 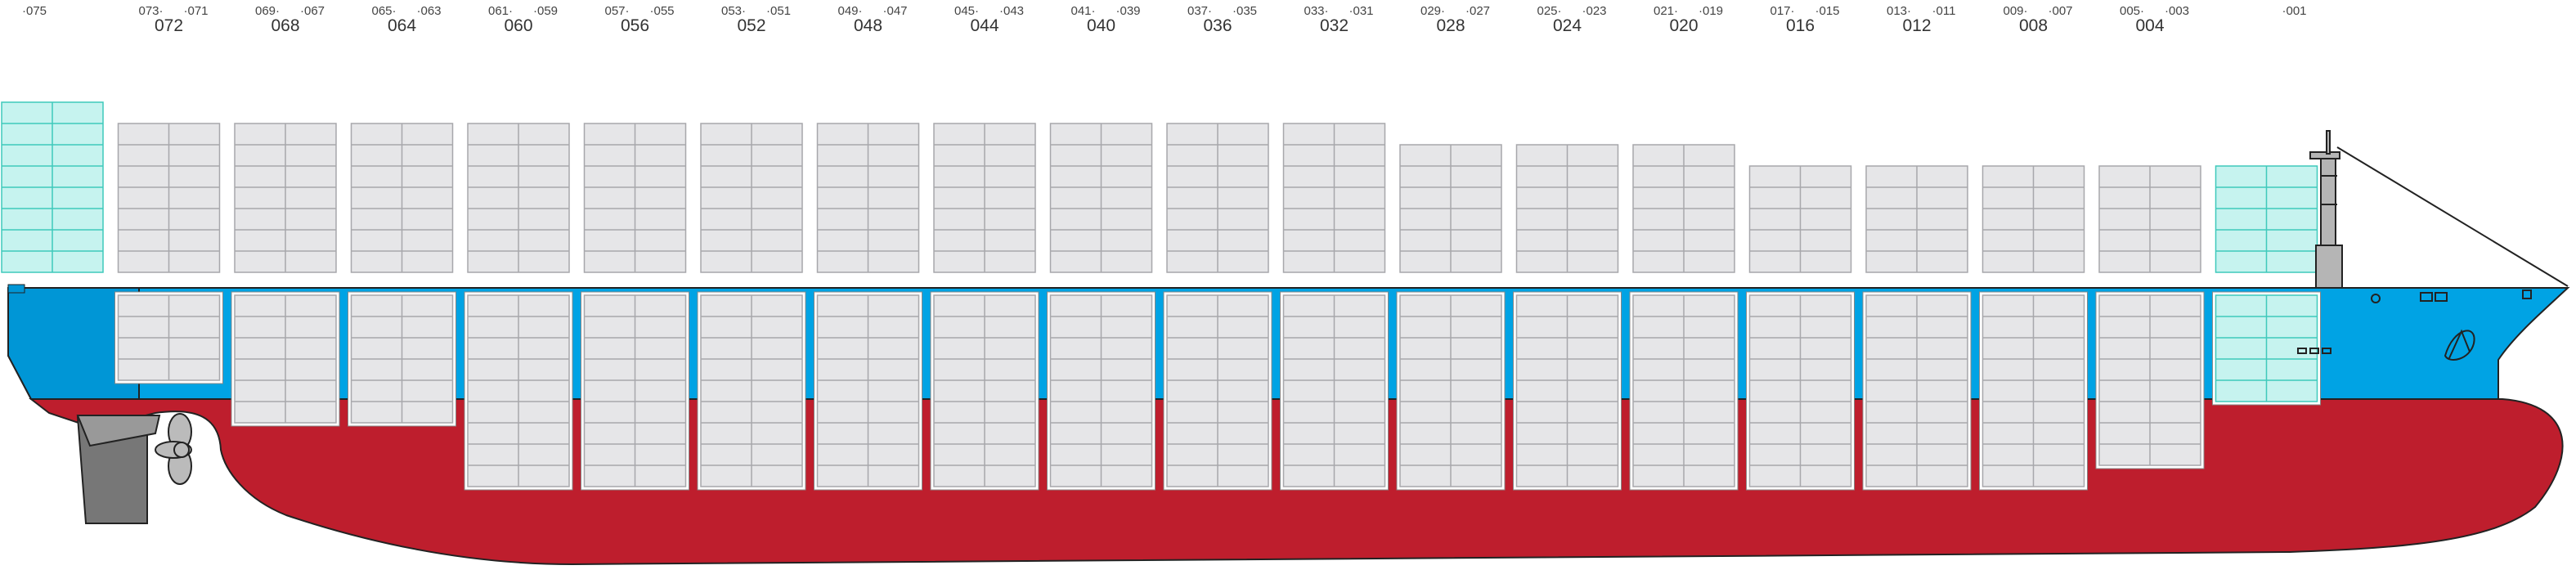 What do you see at coordinates (2149, 25) in the screenshot?
I see `bay-label-even: 004` at bounding box center [2149, 25].